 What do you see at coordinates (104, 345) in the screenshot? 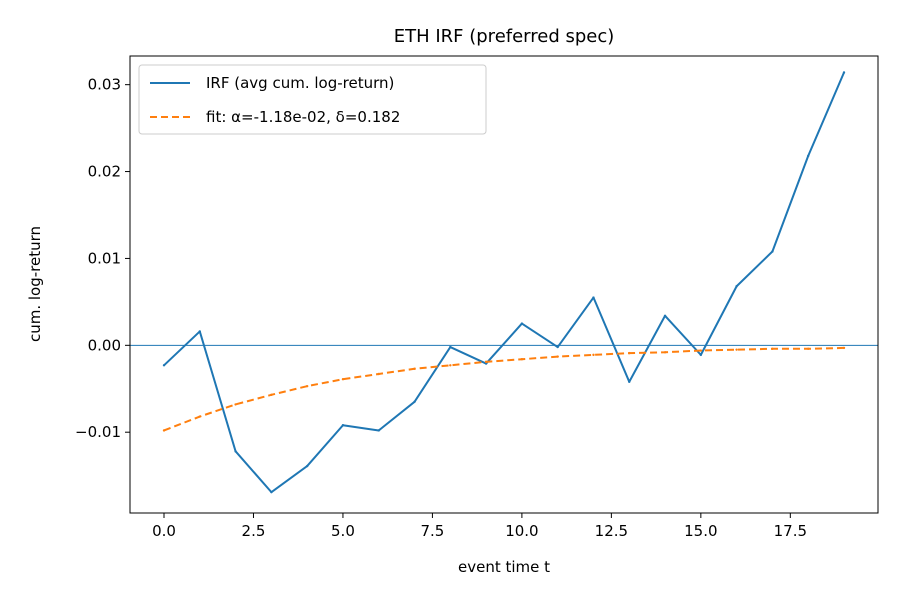
I see `y-tick-label: 0.00` at bounding box center [104, 345].